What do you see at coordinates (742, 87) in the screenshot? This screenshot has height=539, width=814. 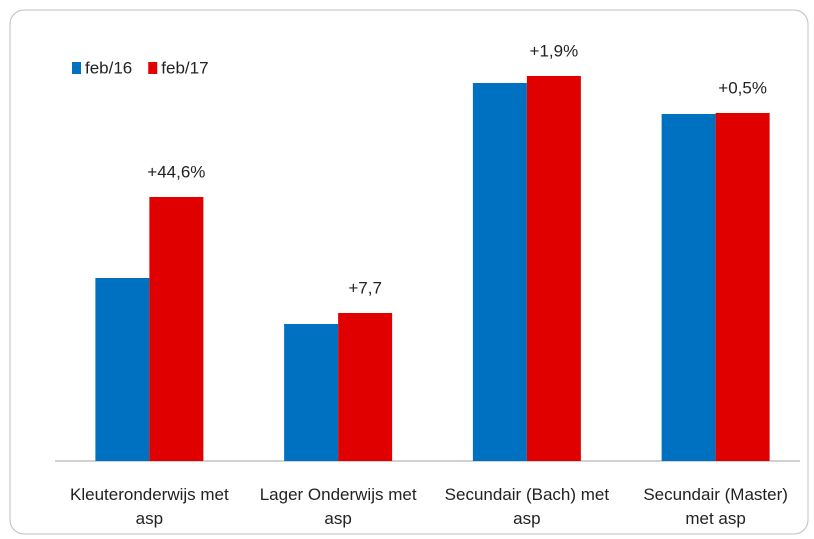 I see `annotation: +0,5%` at bounding box center [742, 87].